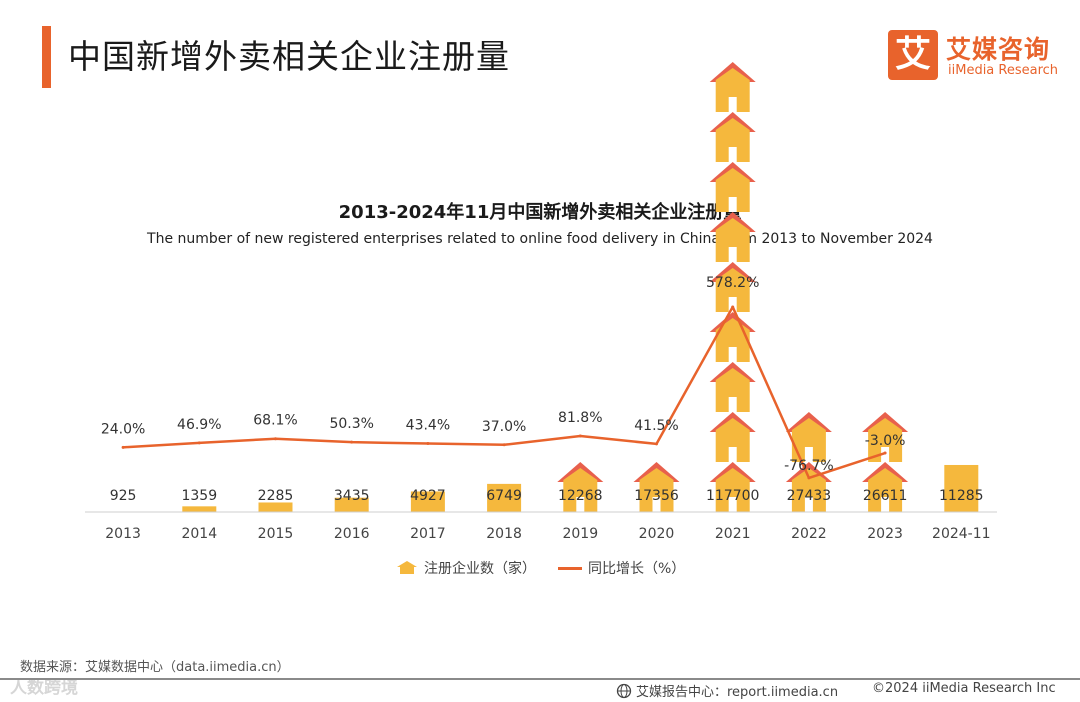 This screenshot has width=1080, height=702. I want to click on bar-value-label-2023: 26611, so click(885, 496).